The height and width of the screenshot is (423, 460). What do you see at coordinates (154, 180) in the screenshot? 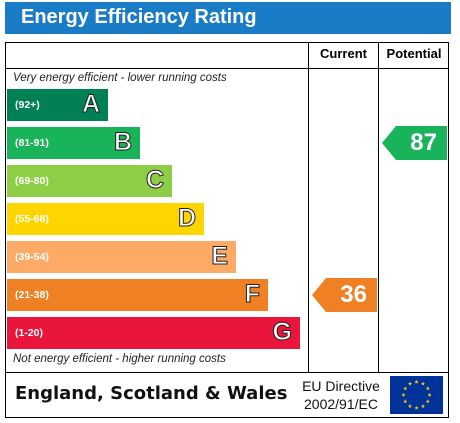
I see `band-letter: C` at bounding box center [154, 180].